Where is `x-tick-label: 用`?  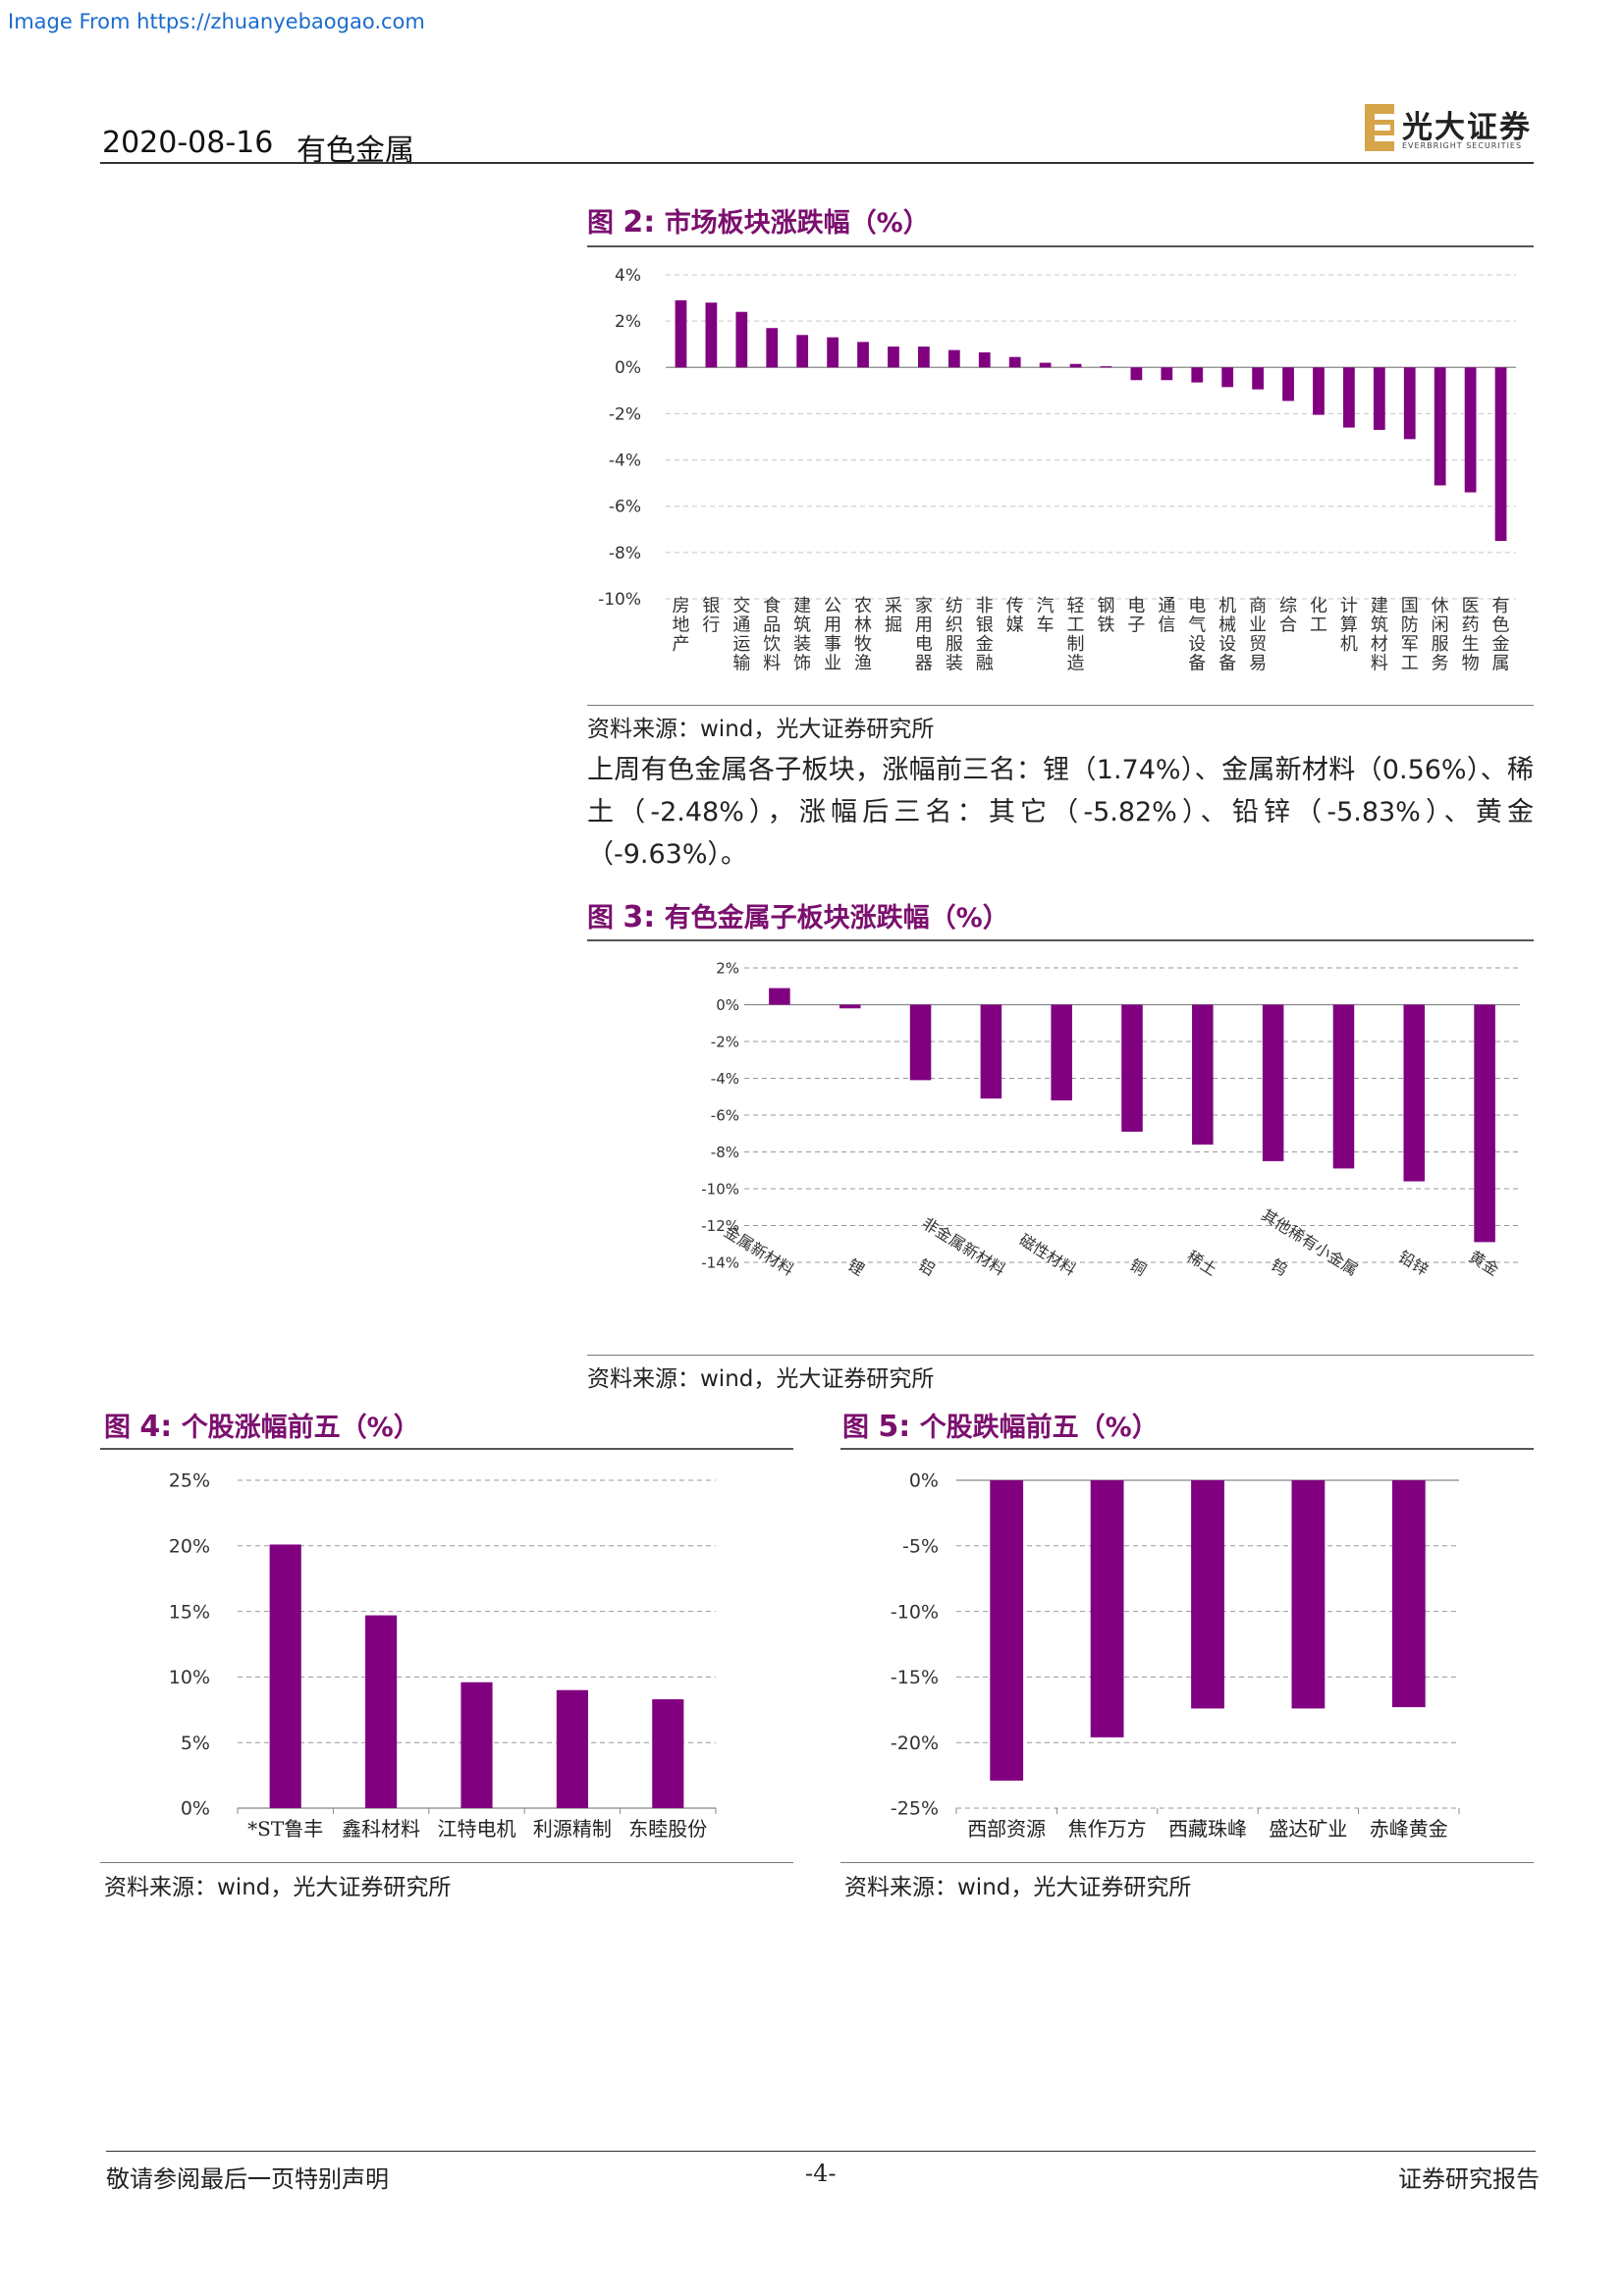
x-tick-label: 用 is located at coordinates (924, 625).